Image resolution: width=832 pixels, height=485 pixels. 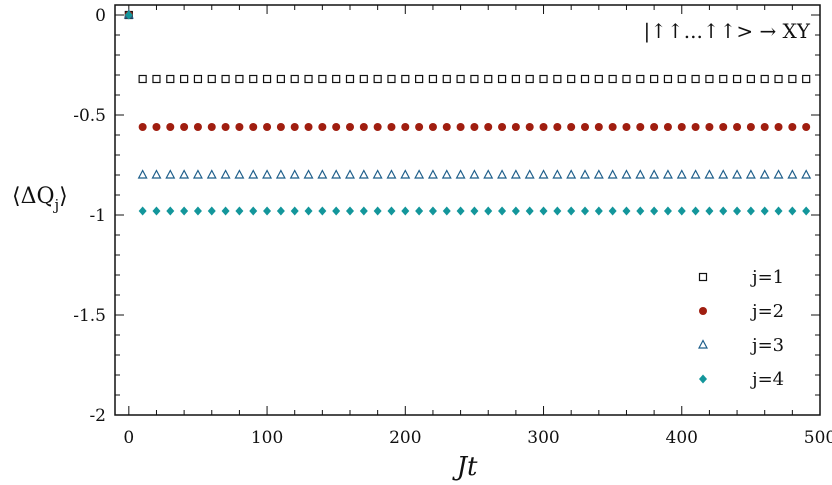 I want to click on x-tick-label: 500, so click(x=818, y=438).